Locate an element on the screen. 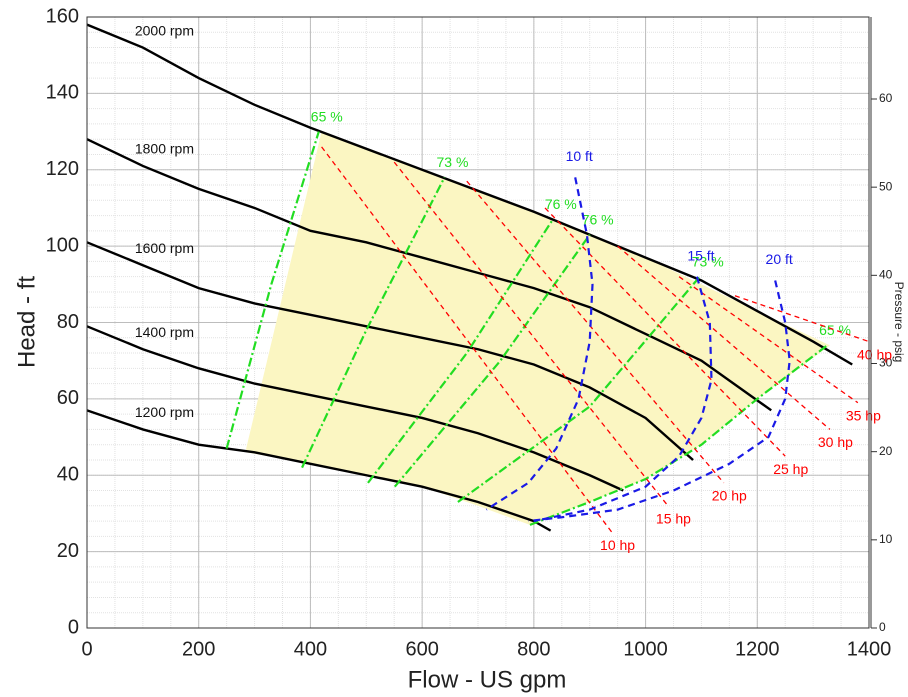 This screenshot has height=697, width=908. power-label: 35 hp is located at coordinates (863, 415).